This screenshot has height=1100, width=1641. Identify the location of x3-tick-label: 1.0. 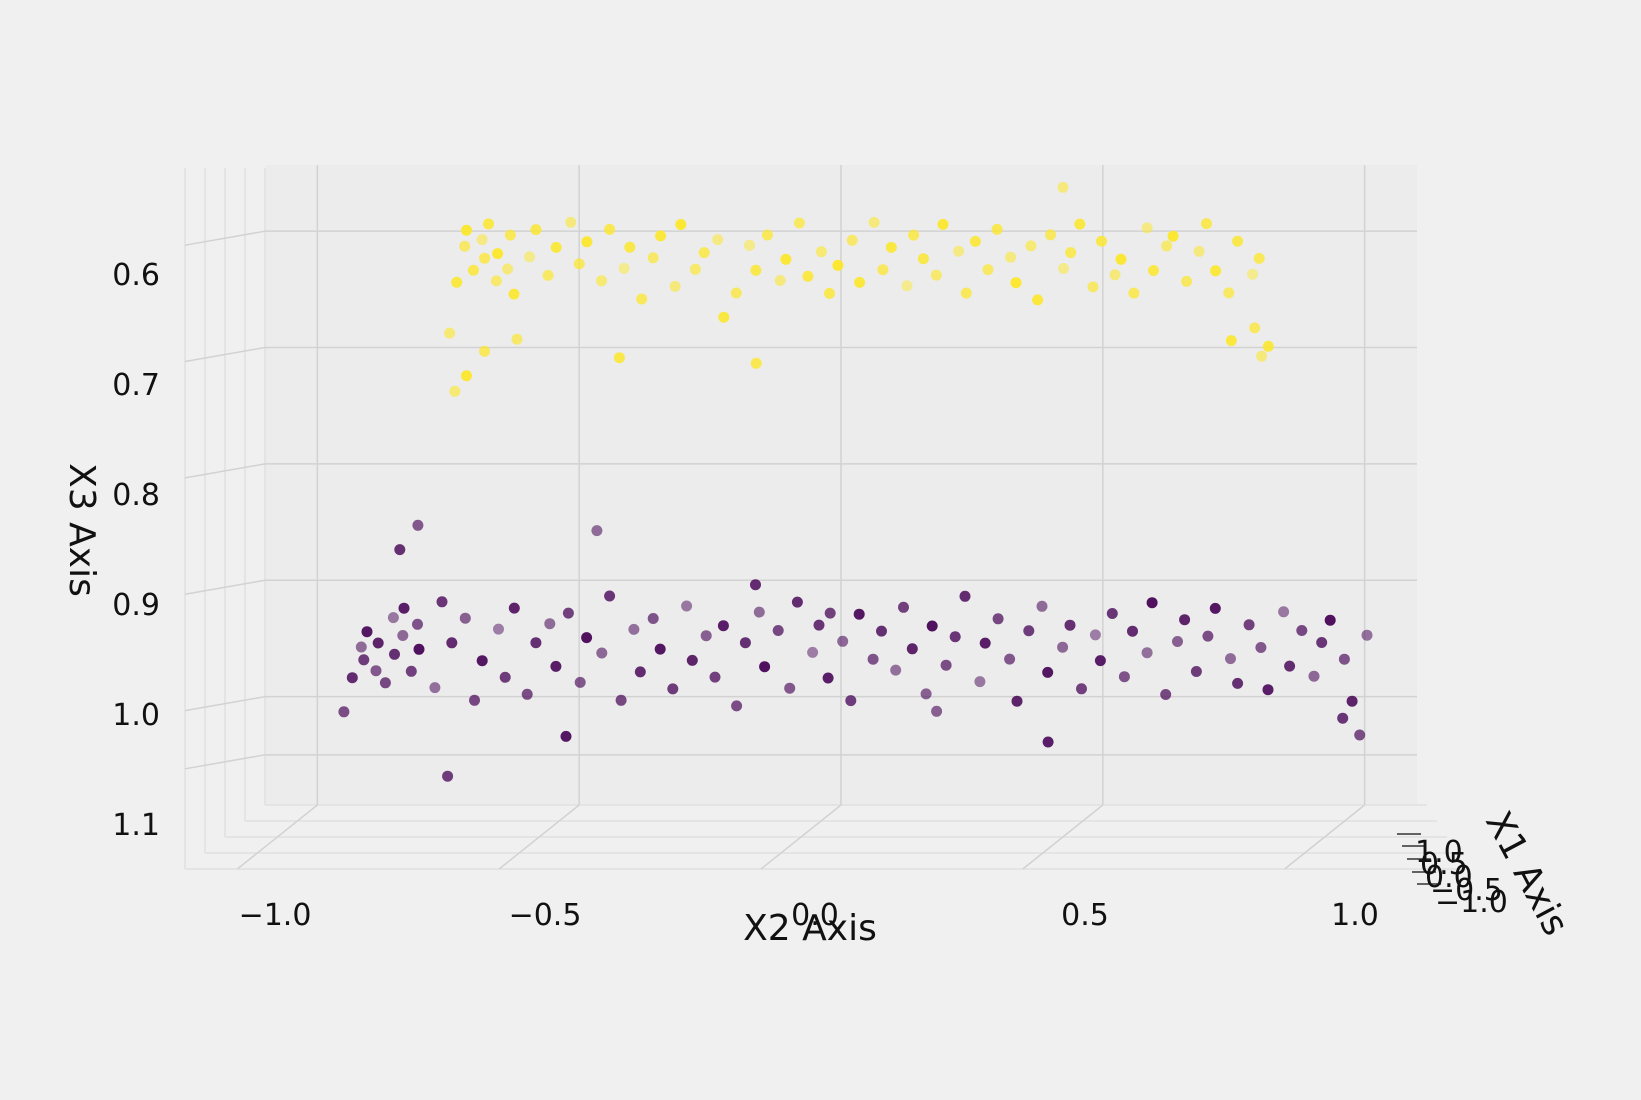
(136, 715).